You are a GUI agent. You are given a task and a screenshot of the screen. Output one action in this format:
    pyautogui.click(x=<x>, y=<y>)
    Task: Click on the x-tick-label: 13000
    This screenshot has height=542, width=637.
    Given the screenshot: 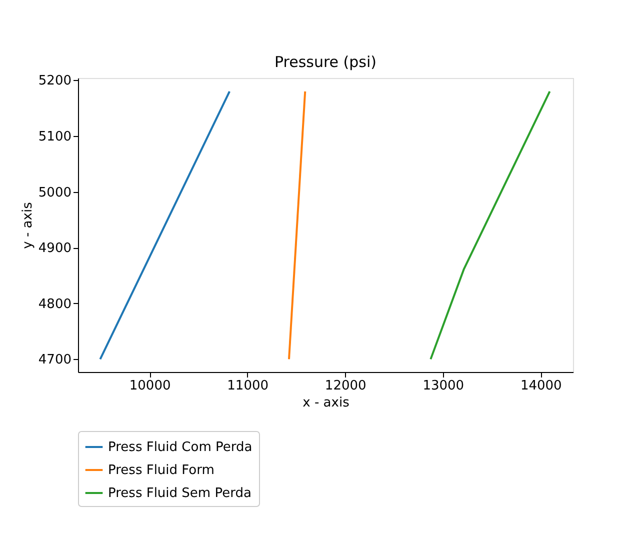 What is the action you would take?
    pyautogui.click(x=443, y=386)
    